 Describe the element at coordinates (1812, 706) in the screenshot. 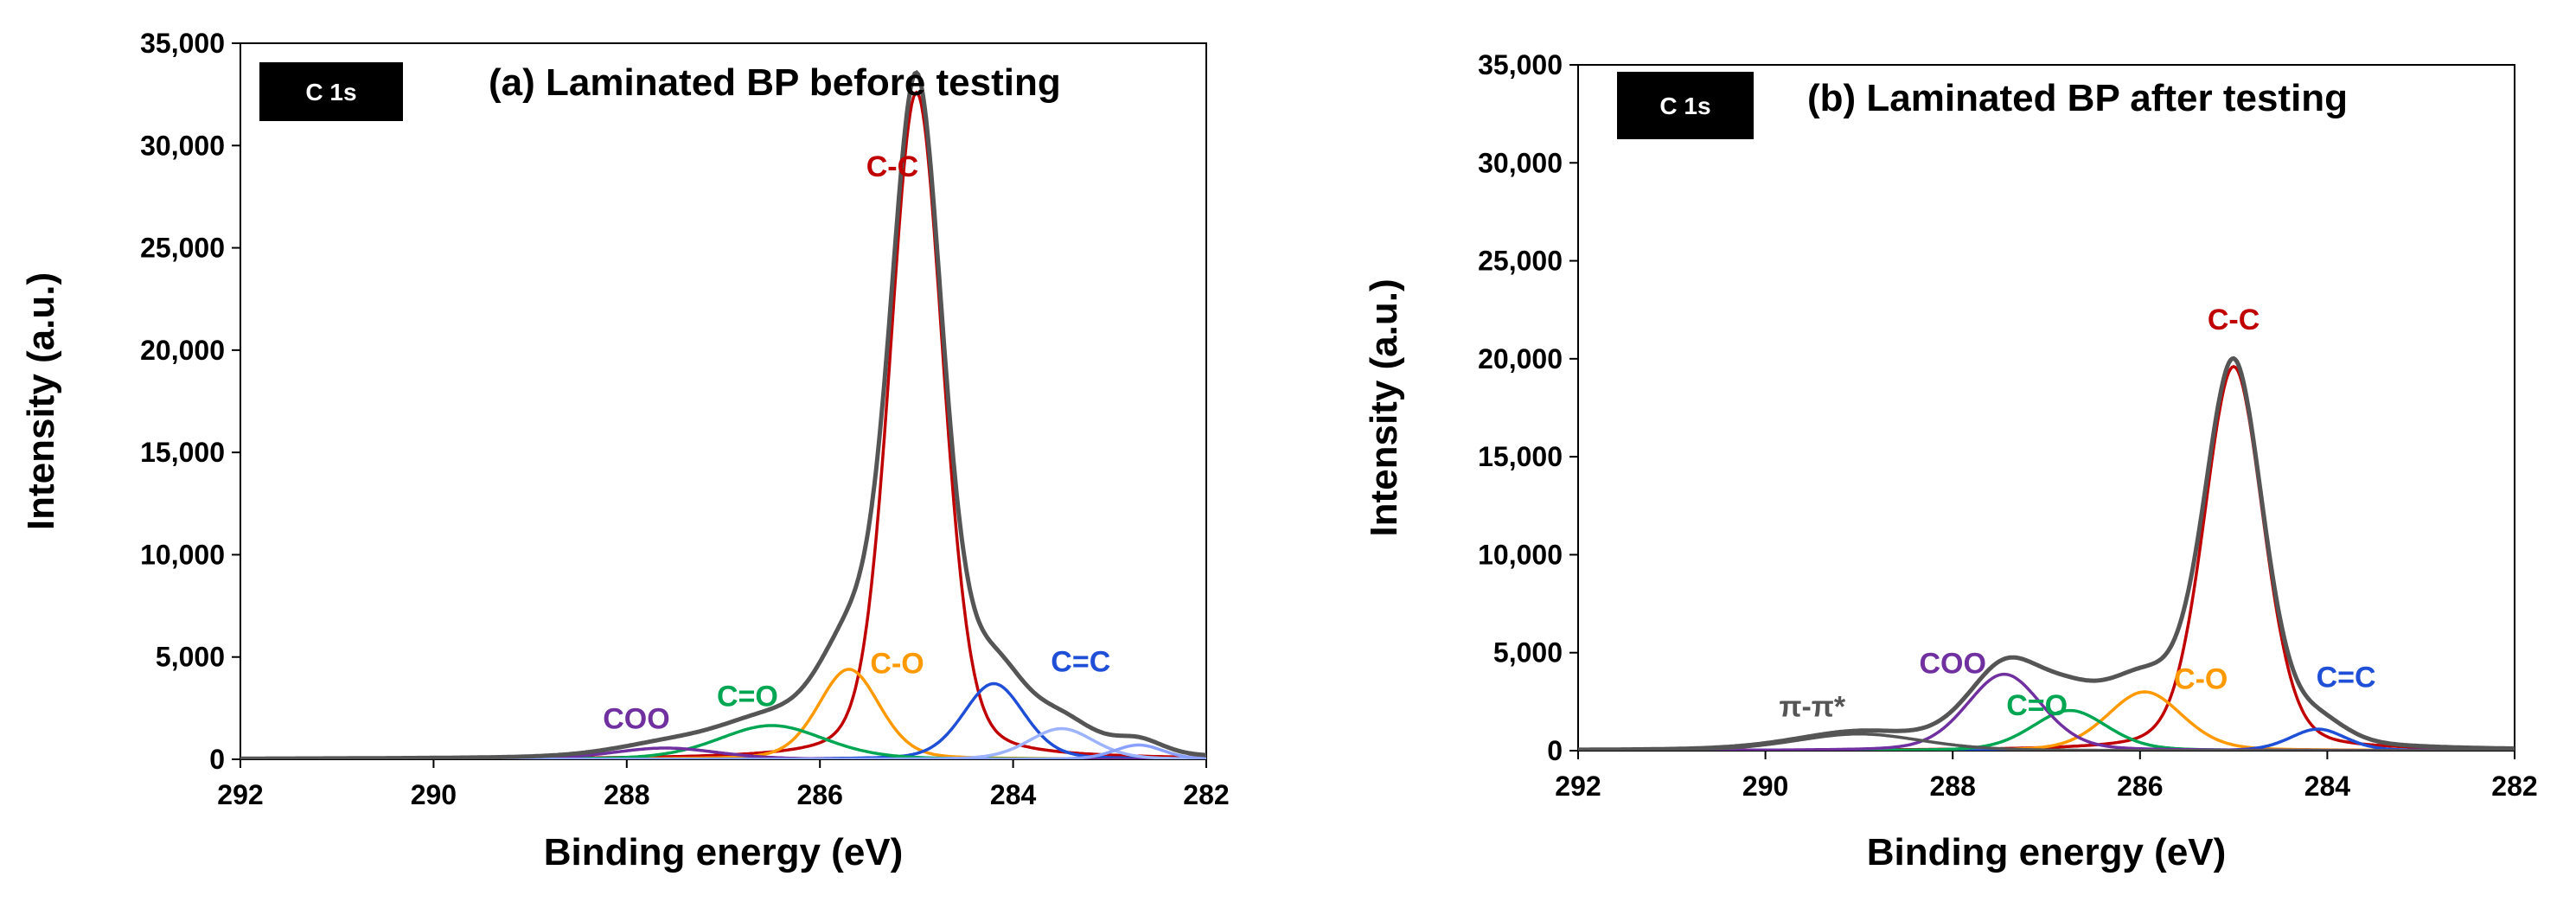

I see `peak-annotation: π-π*` at that location.